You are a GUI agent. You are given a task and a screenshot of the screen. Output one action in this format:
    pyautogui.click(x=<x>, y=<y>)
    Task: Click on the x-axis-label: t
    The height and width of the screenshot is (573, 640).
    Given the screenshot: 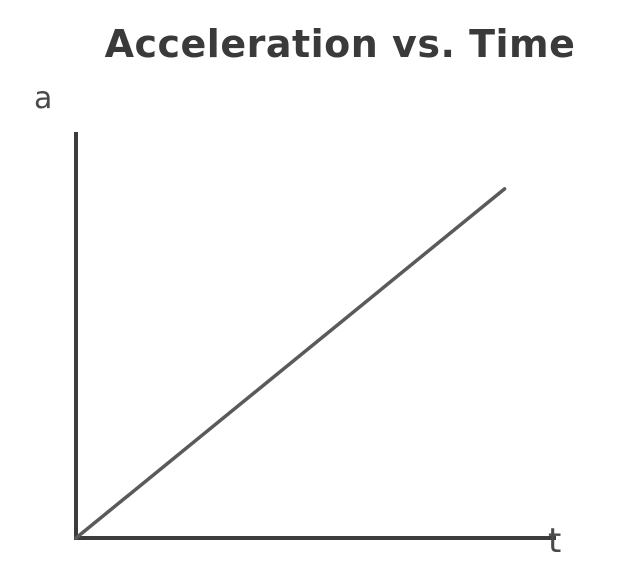 What is the action you would take?
    pyautogui.click(x=554, y=541)
    